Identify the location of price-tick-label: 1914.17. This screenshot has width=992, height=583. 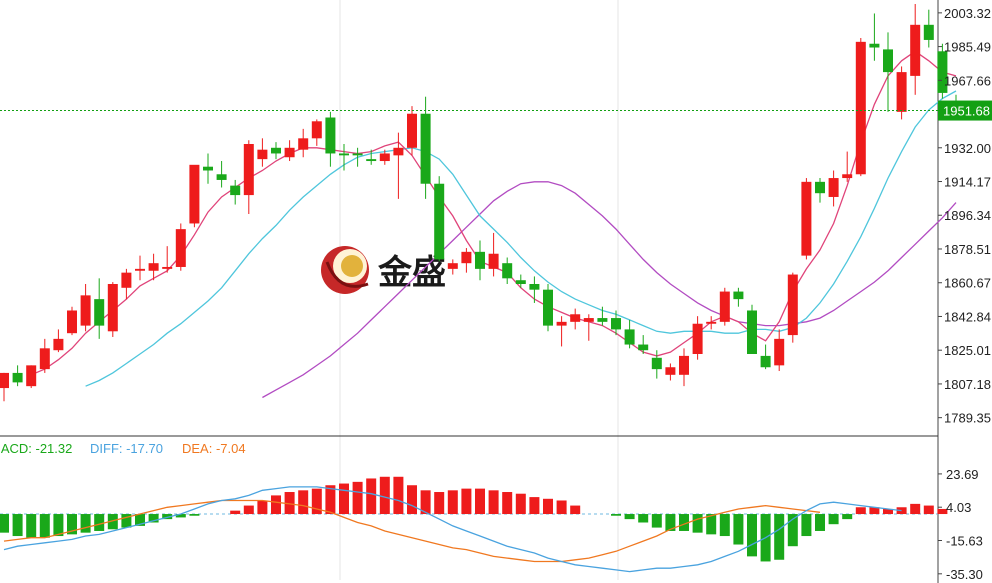
(967, 182).